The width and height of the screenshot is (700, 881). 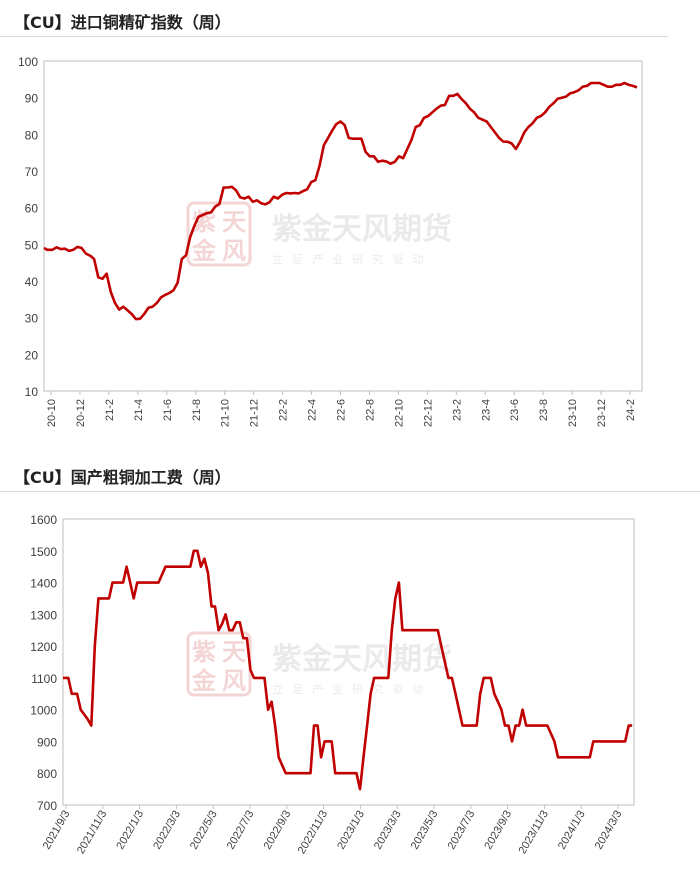 What do you see at coordinates (43, 520) in the screenshot?
I see `y-tick-label: 1600` at bounding box center [43, 520].